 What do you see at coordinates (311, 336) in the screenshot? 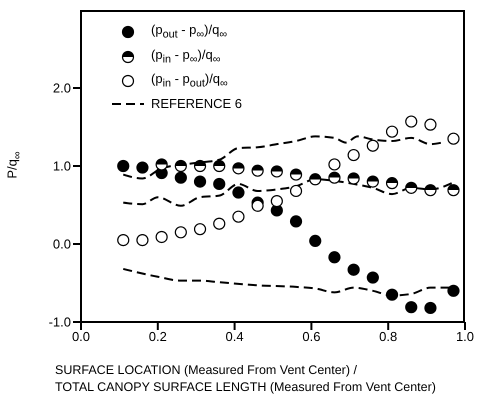
I see `x-tick-label: 0.6` at bounding box center [311, 336].